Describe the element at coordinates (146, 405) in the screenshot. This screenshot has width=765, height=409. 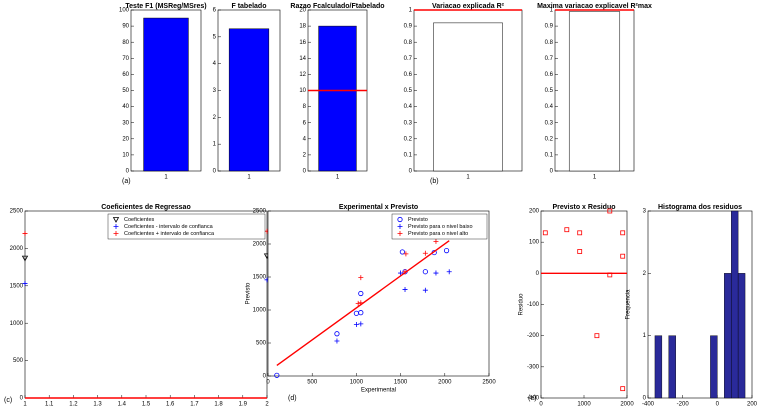
I see `x-tick-label: 1.5` at that location.